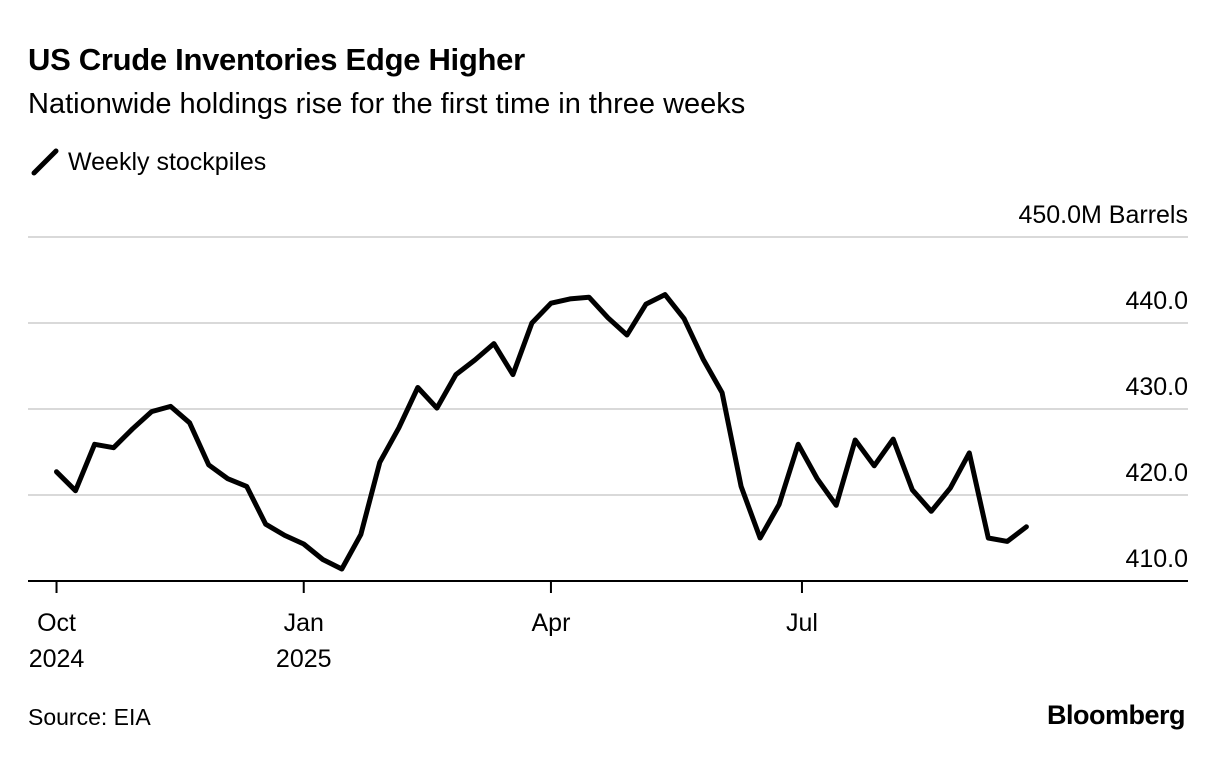 This screenshot has height=760, width=1223. What do you see at coordinates (45, 162) in the screenshot?
I see `legend-line-icon` at bounding box center [45, 162].